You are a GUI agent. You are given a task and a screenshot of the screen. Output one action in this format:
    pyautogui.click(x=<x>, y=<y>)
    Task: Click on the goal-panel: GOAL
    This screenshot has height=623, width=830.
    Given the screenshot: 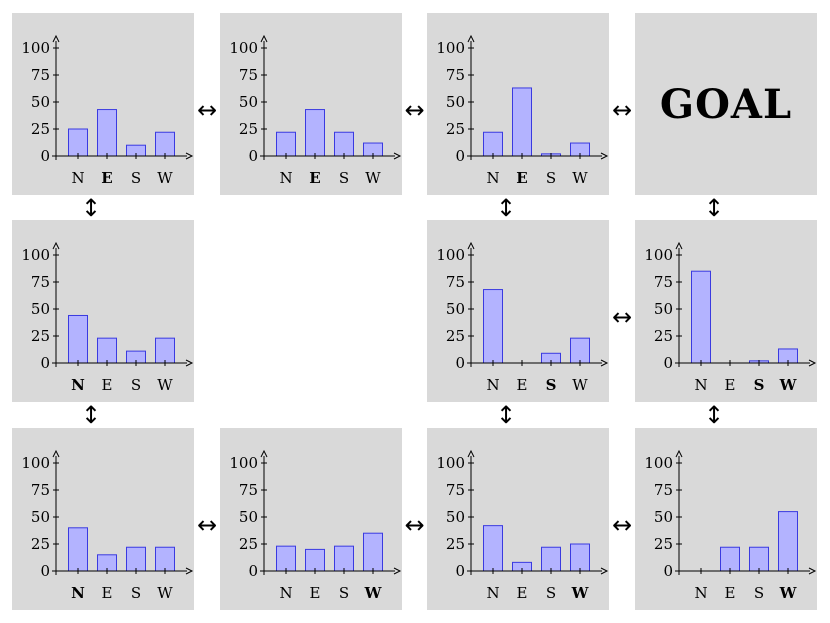 What is the action you would take?
    pyautogui.click(x=726, y=104)
    